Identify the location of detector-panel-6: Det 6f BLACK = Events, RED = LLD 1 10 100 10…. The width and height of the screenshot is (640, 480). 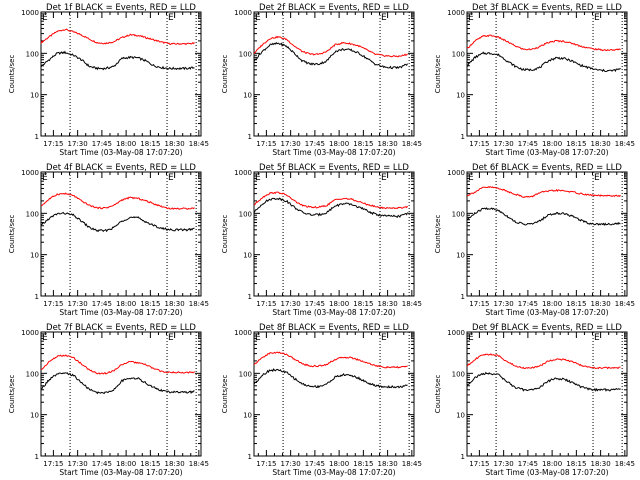
(532, 240).